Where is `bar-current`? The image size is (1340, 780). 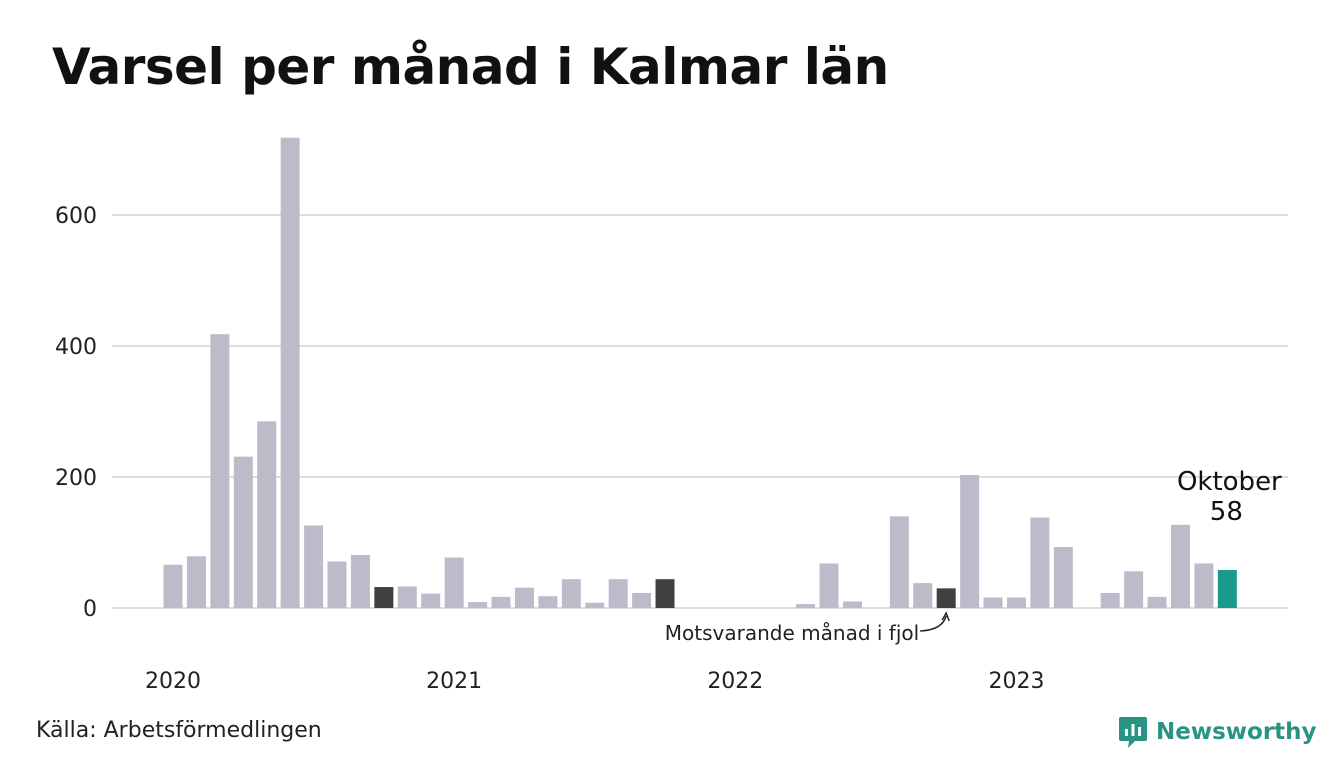 bar-current is located at coordinates (1227, 589).